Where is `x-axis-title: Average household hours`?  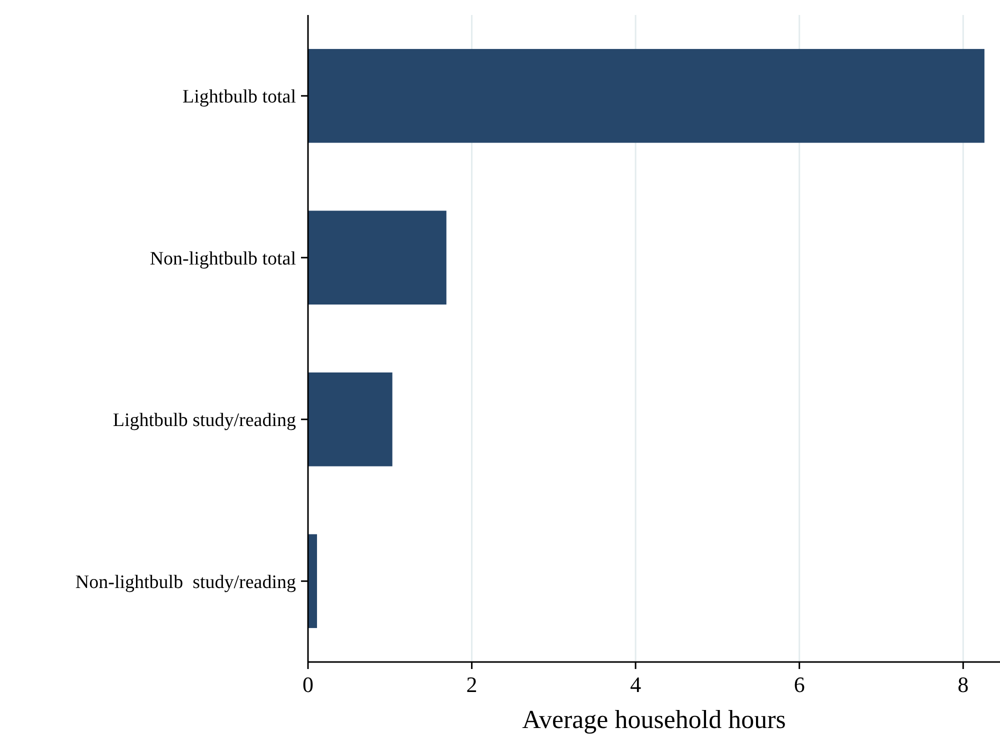
x-axis-title: Average household hours is located at coordinates (654, 719).